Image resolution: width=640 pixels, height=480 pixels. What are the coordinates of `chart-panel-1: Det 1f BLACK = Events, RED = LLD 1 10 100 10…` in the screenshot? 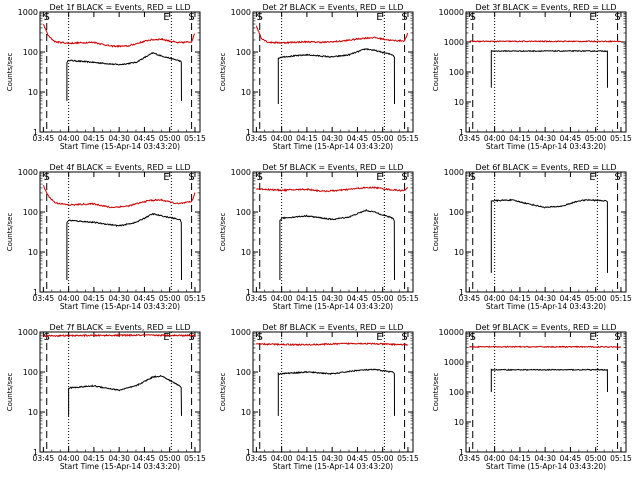 It's located at (106, 77).